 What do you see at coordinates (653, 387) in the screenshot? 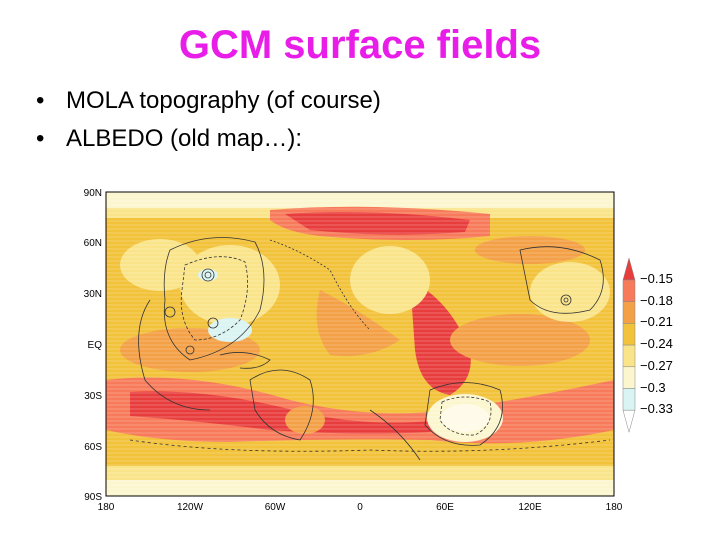
I see `colorbar-label: −0.3` at bounding box center [653, 387].